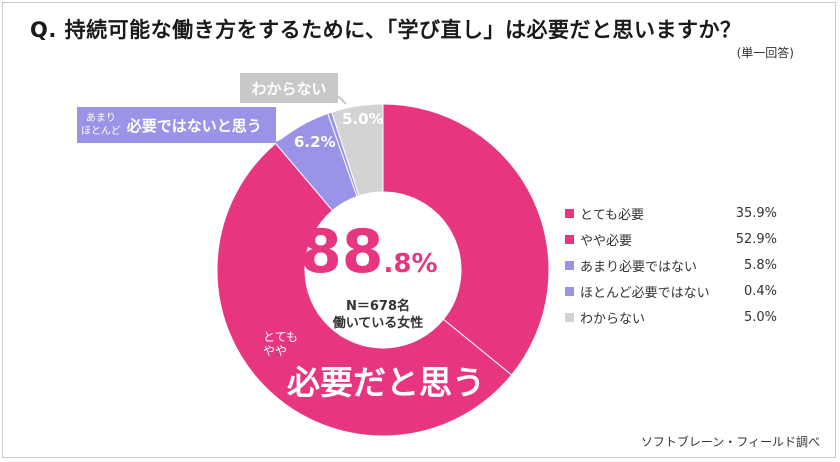 This screenshot has width=840, height=462. What do you see at coordinates (760, 317) in the screenshot?
I see `legend-value: 5.0%` at bounding box center [760, 317].